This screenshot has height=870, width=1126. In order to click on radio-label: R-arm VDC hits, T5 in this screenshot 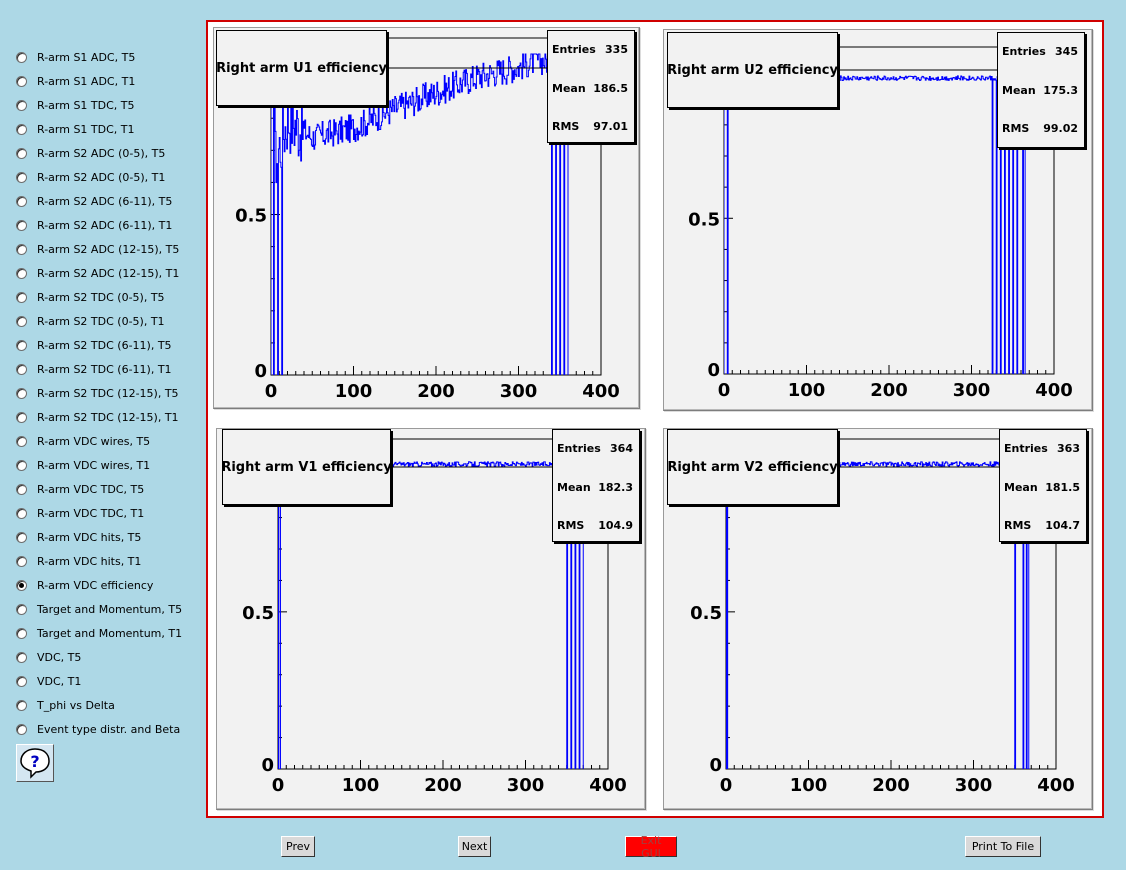, I will do `click(89, 537)`.